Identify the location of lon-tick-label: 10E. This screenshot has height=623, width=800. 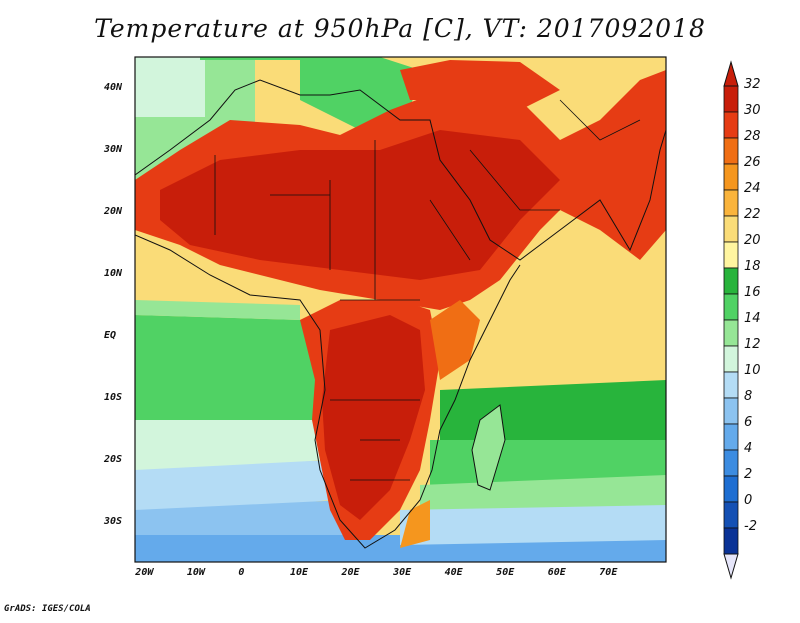
(299, 572).